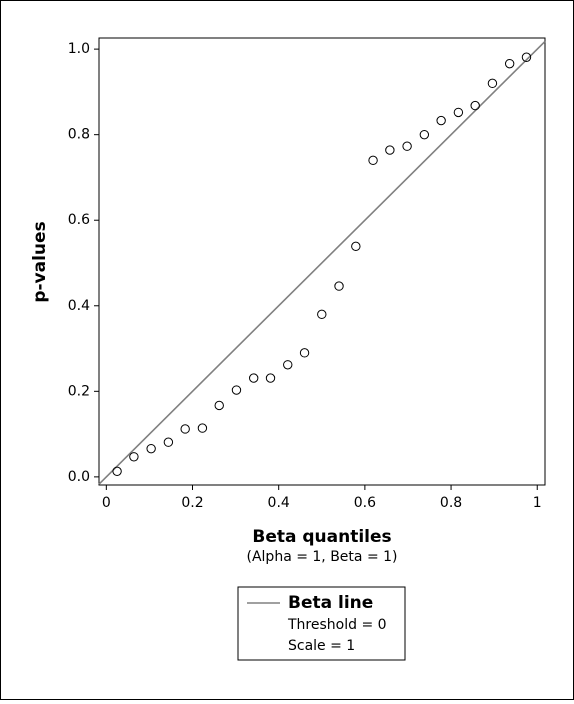 Image resolution: width=574 pixels, height=704 pixels. What do you see at coordinates (365, 503) in the screenshot?
I see `x-tick-label: 0.6` at bounding box center [365, 503].